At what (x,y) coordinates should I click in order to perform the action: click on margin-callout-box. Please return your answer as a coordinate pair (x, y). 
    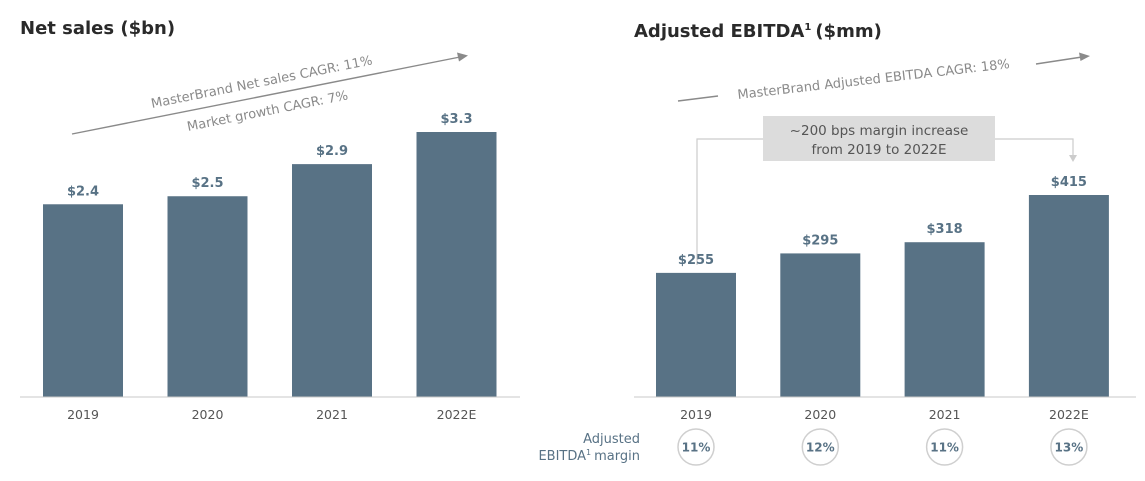
    Looking at the image, I should click on (879, 138).